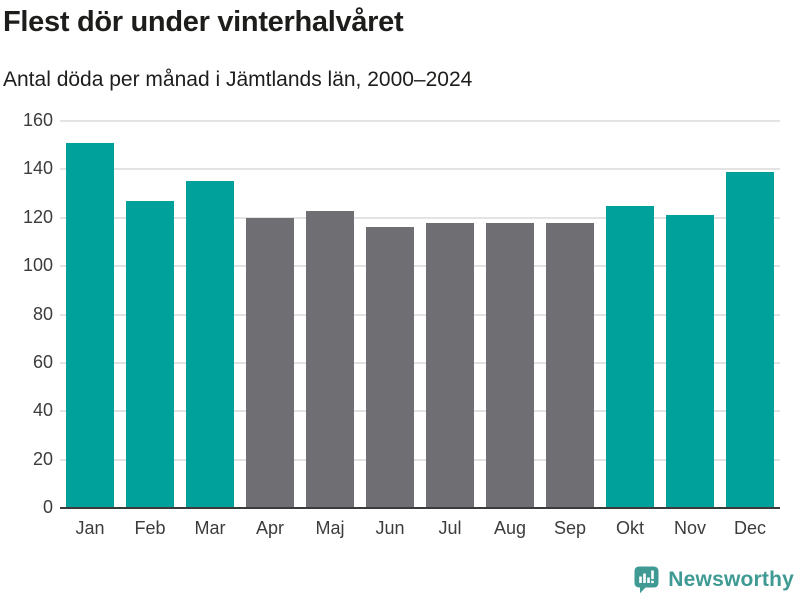 The height and width of the screenshot is (600, 800). I want to click on bar-jul, so click(450, 365).